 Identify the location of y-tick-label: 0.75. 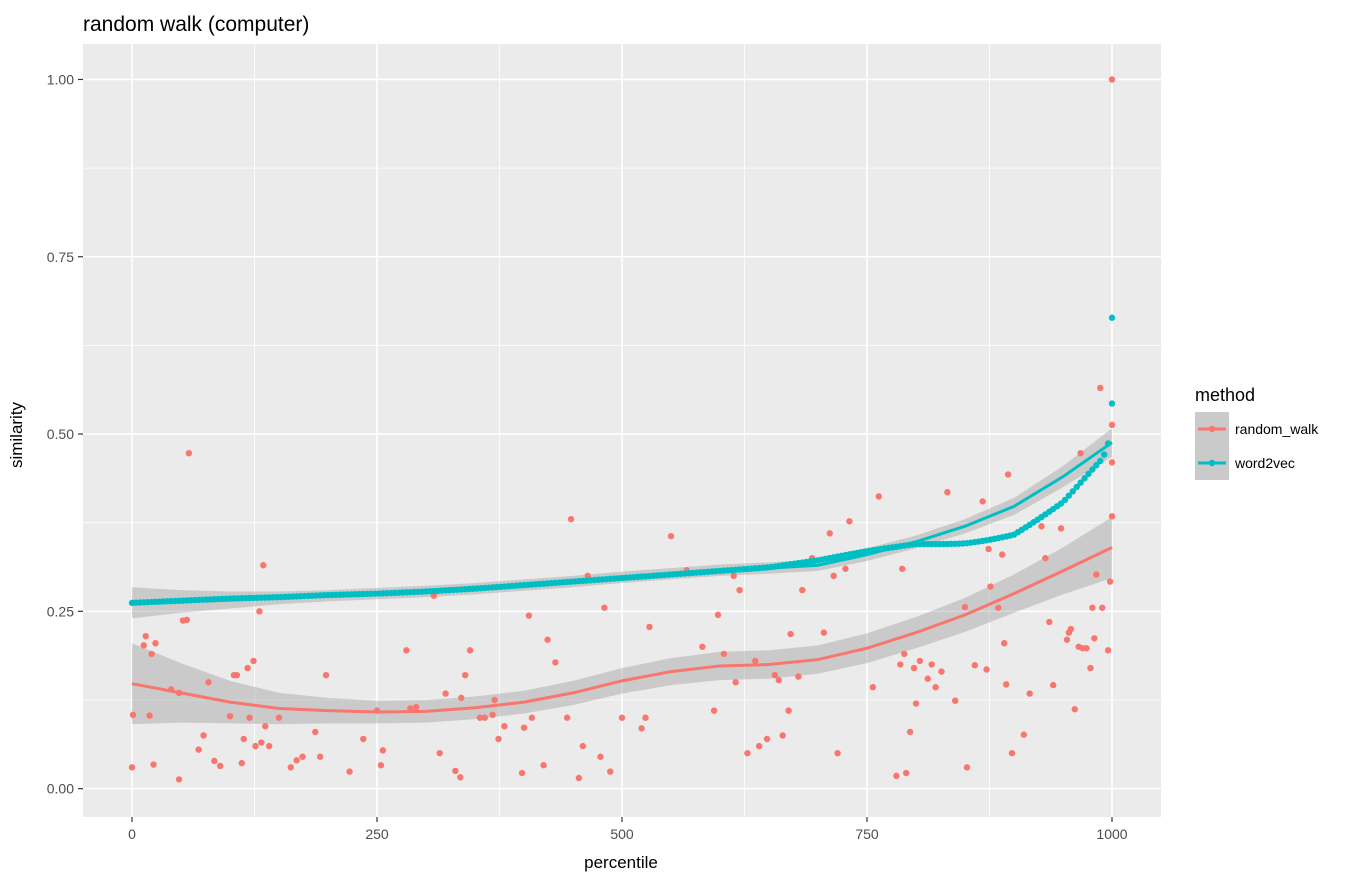
(60, 257).